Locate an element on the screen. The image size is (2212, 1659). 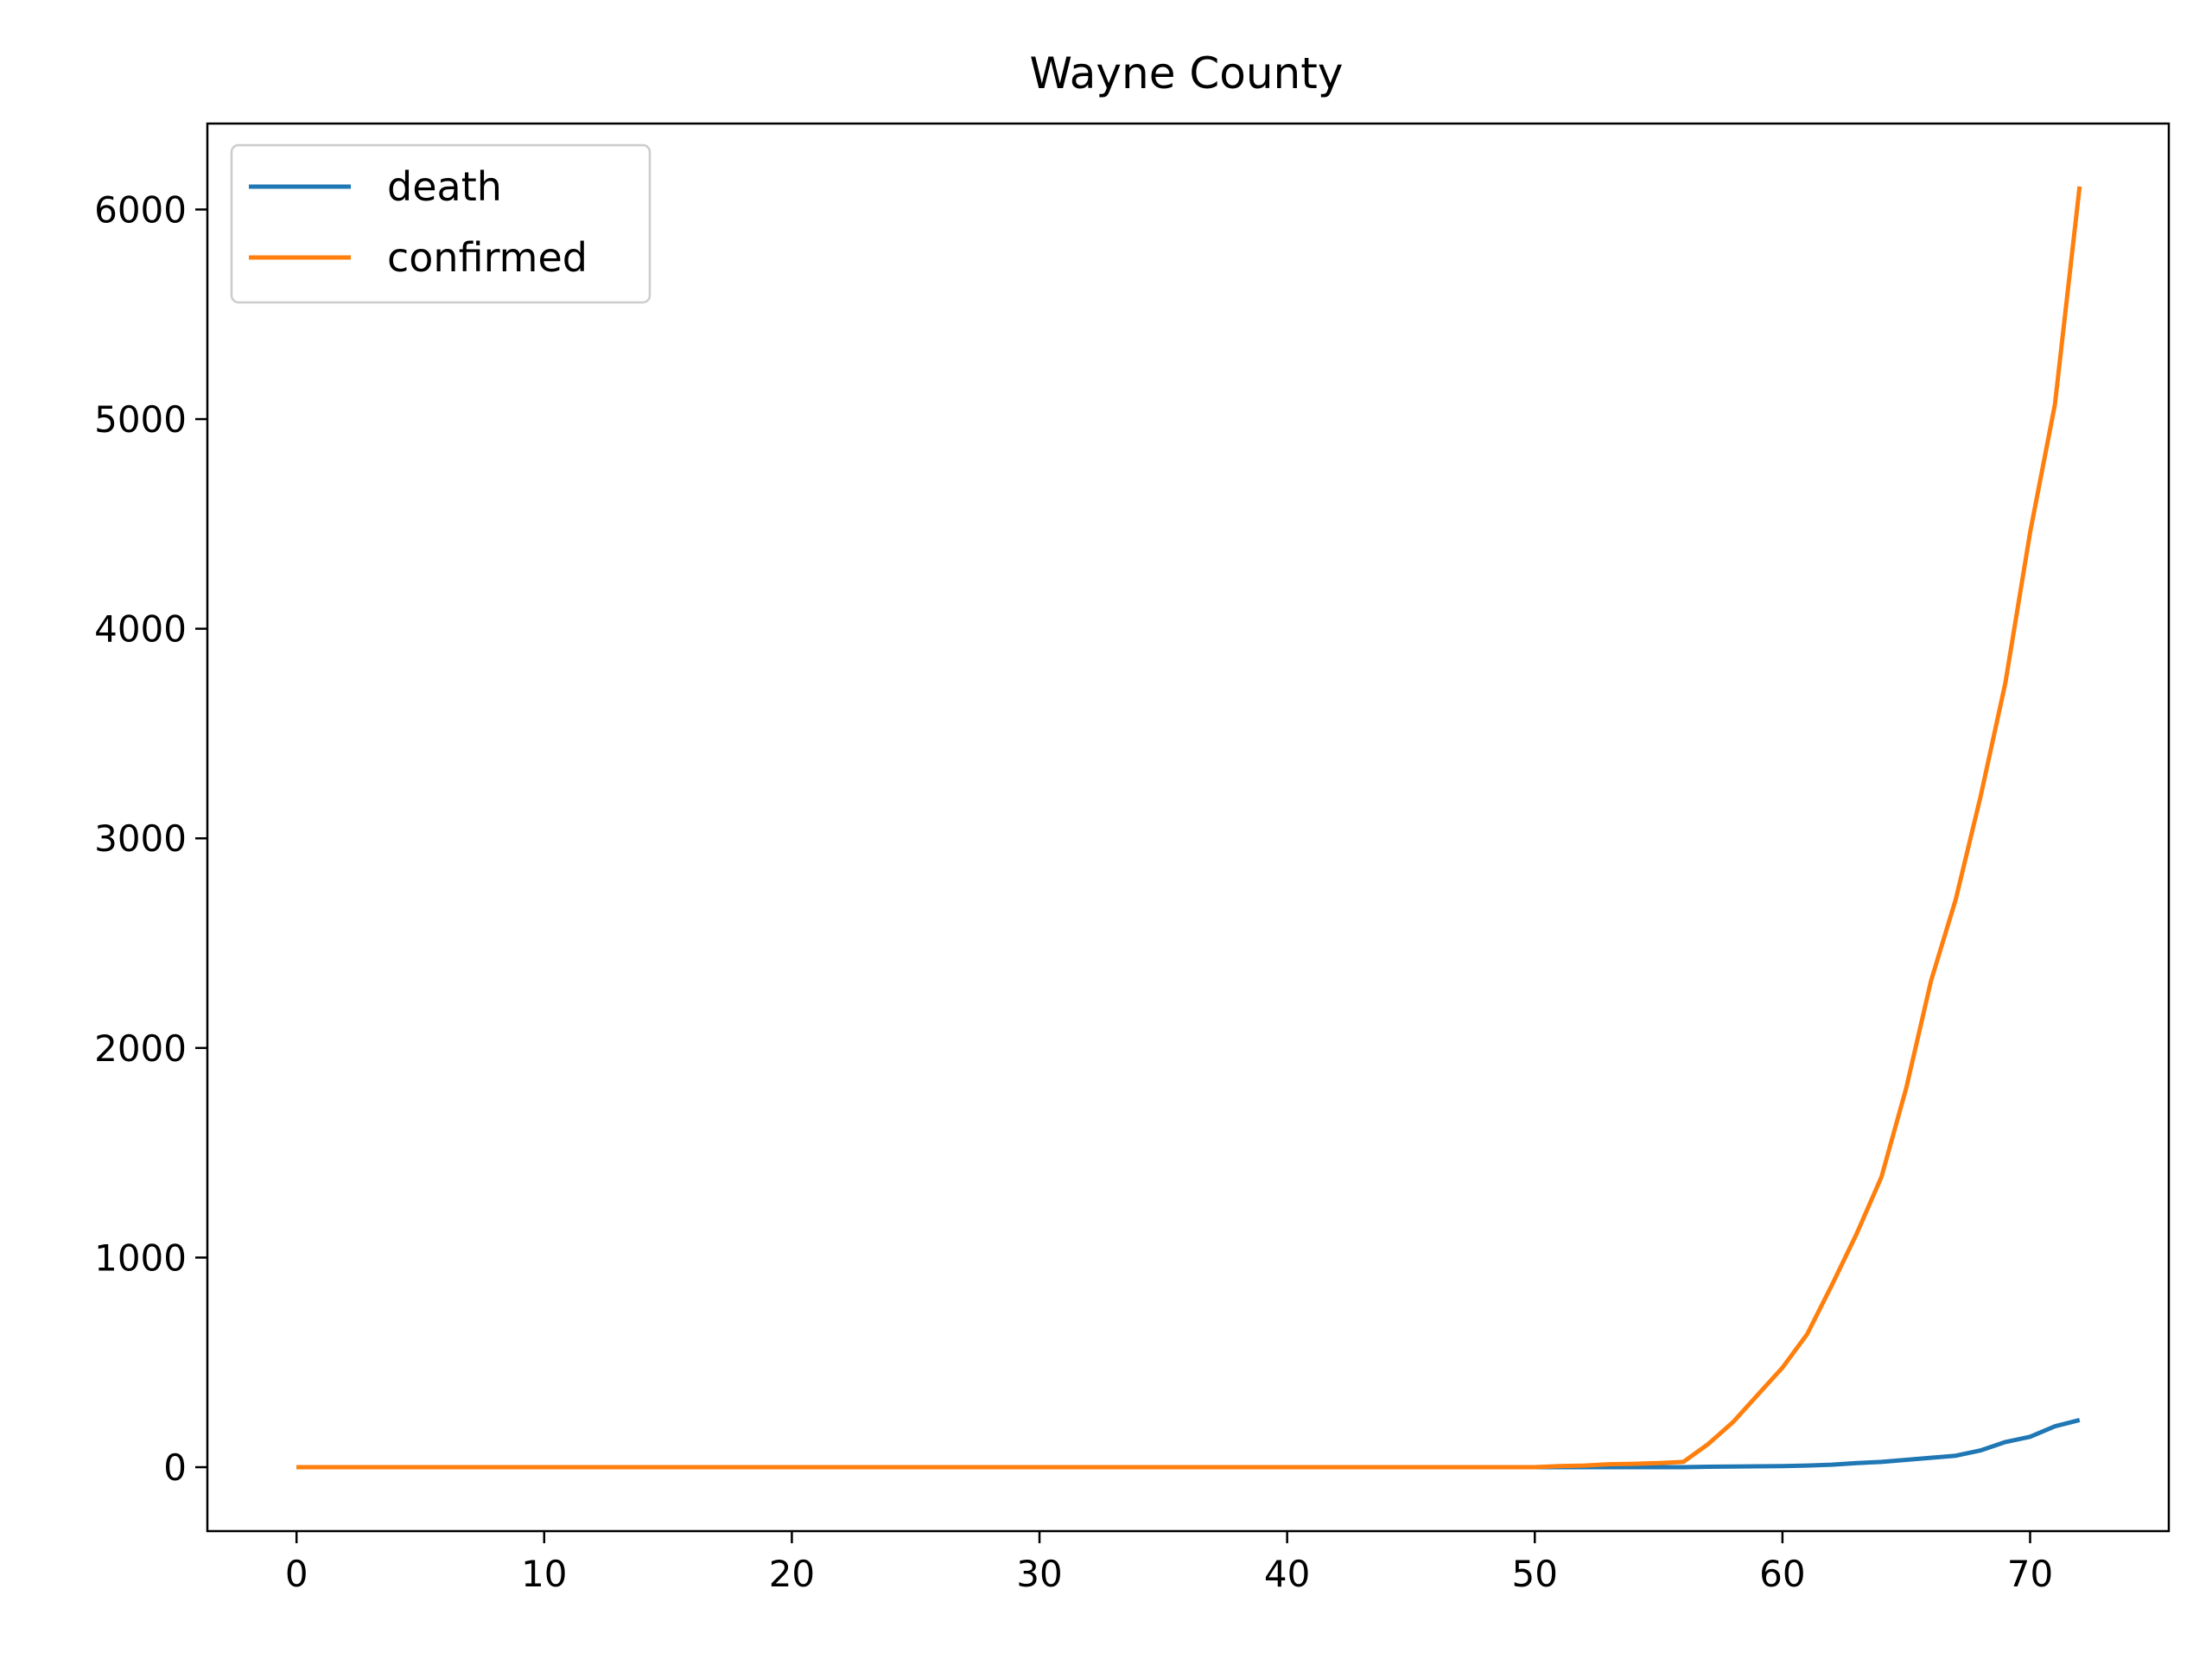
x-tick-label: 70 is located at coordinates (2030, 1574).